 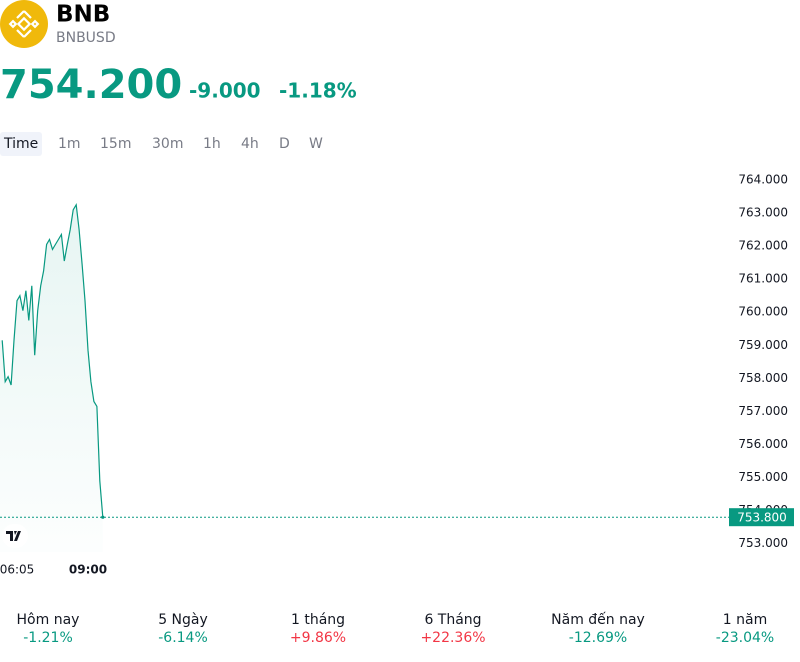 I want to click on x-tick-label: 06:05, so click(x=17, y=570).